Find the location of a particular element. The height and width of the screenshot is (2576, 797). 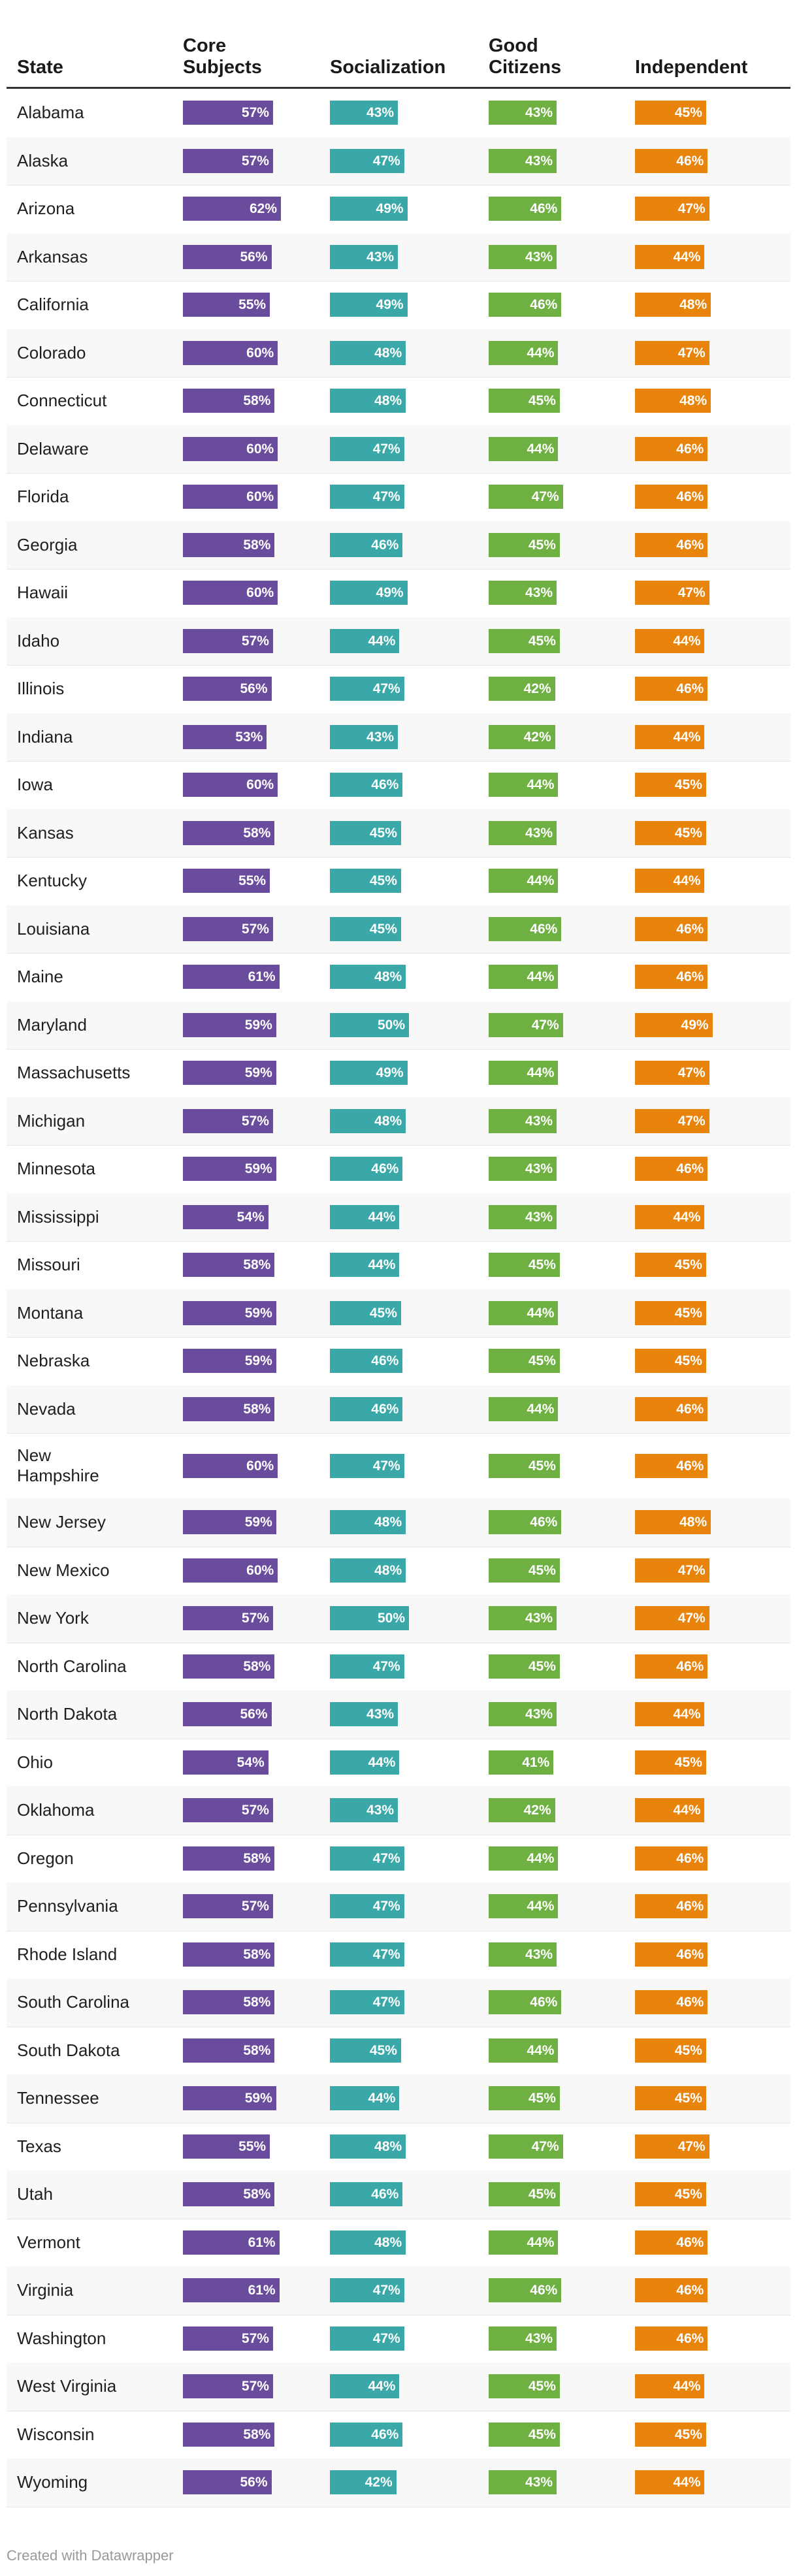

table-row: Virginia 61% 47% 46% 46% is located at coordinates (398, 2290).